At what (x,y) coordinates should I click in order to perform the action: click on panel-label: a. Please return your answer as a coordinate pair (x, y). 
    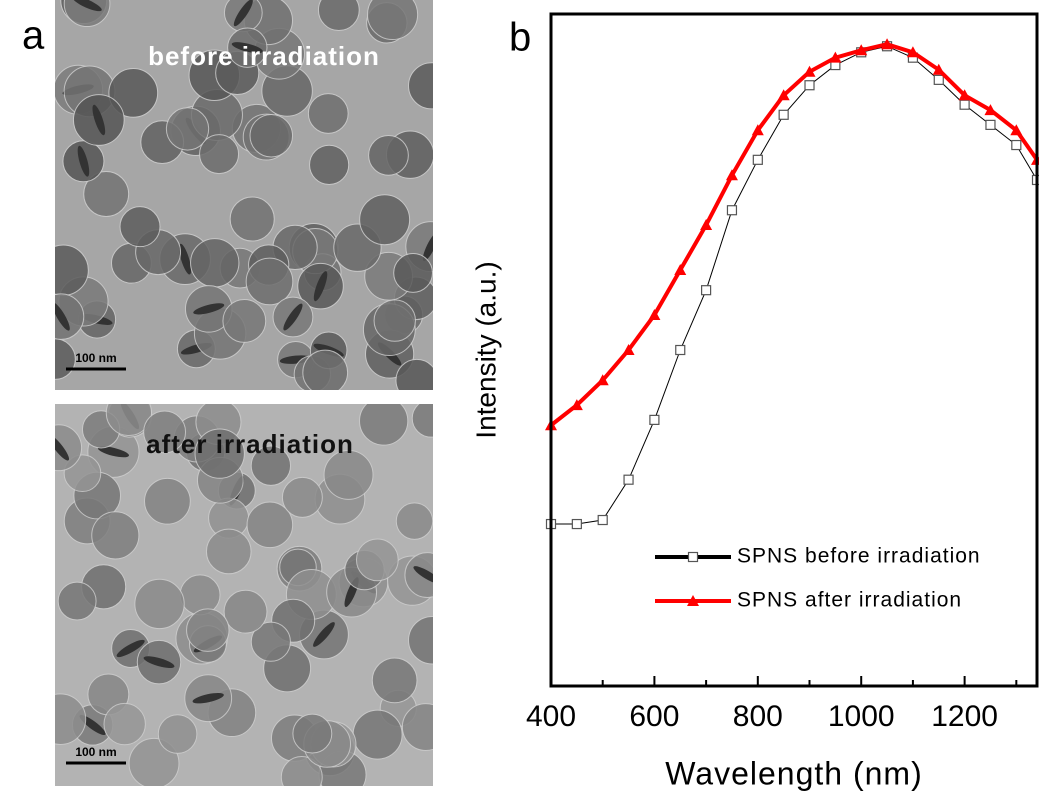
    Looking at the image, I should click on (33, 36).